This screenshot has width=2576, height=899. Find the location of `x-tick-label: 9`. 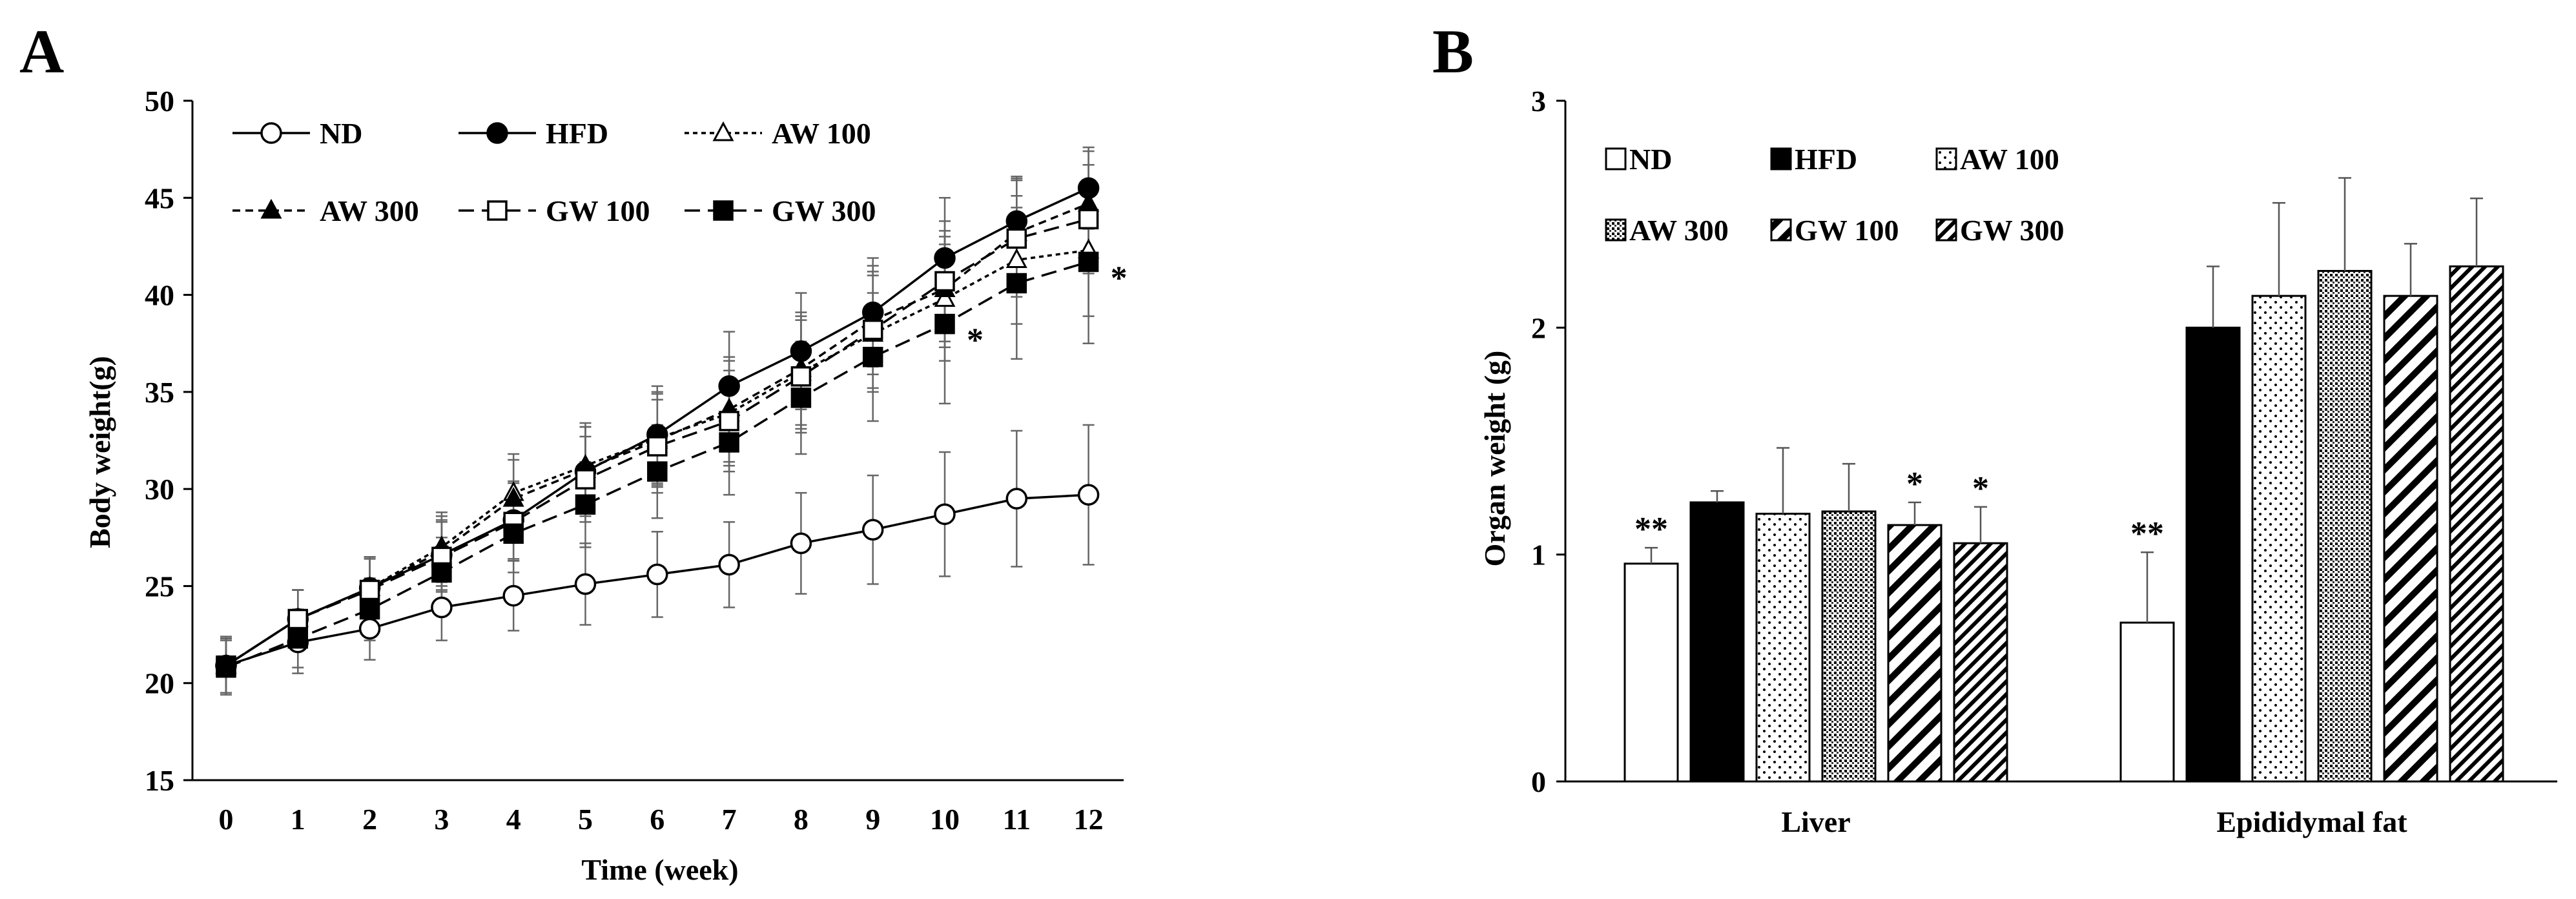

x-tick-label: 9 is located at coordinates (872, 819).